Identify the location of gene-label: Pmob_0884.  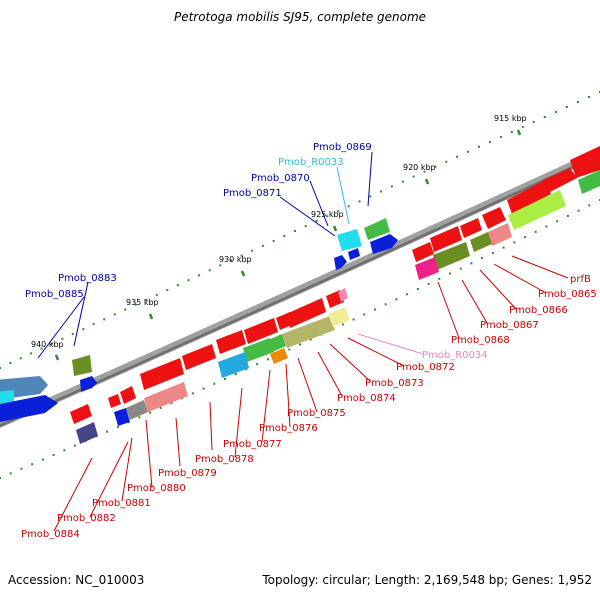
(50, 534).